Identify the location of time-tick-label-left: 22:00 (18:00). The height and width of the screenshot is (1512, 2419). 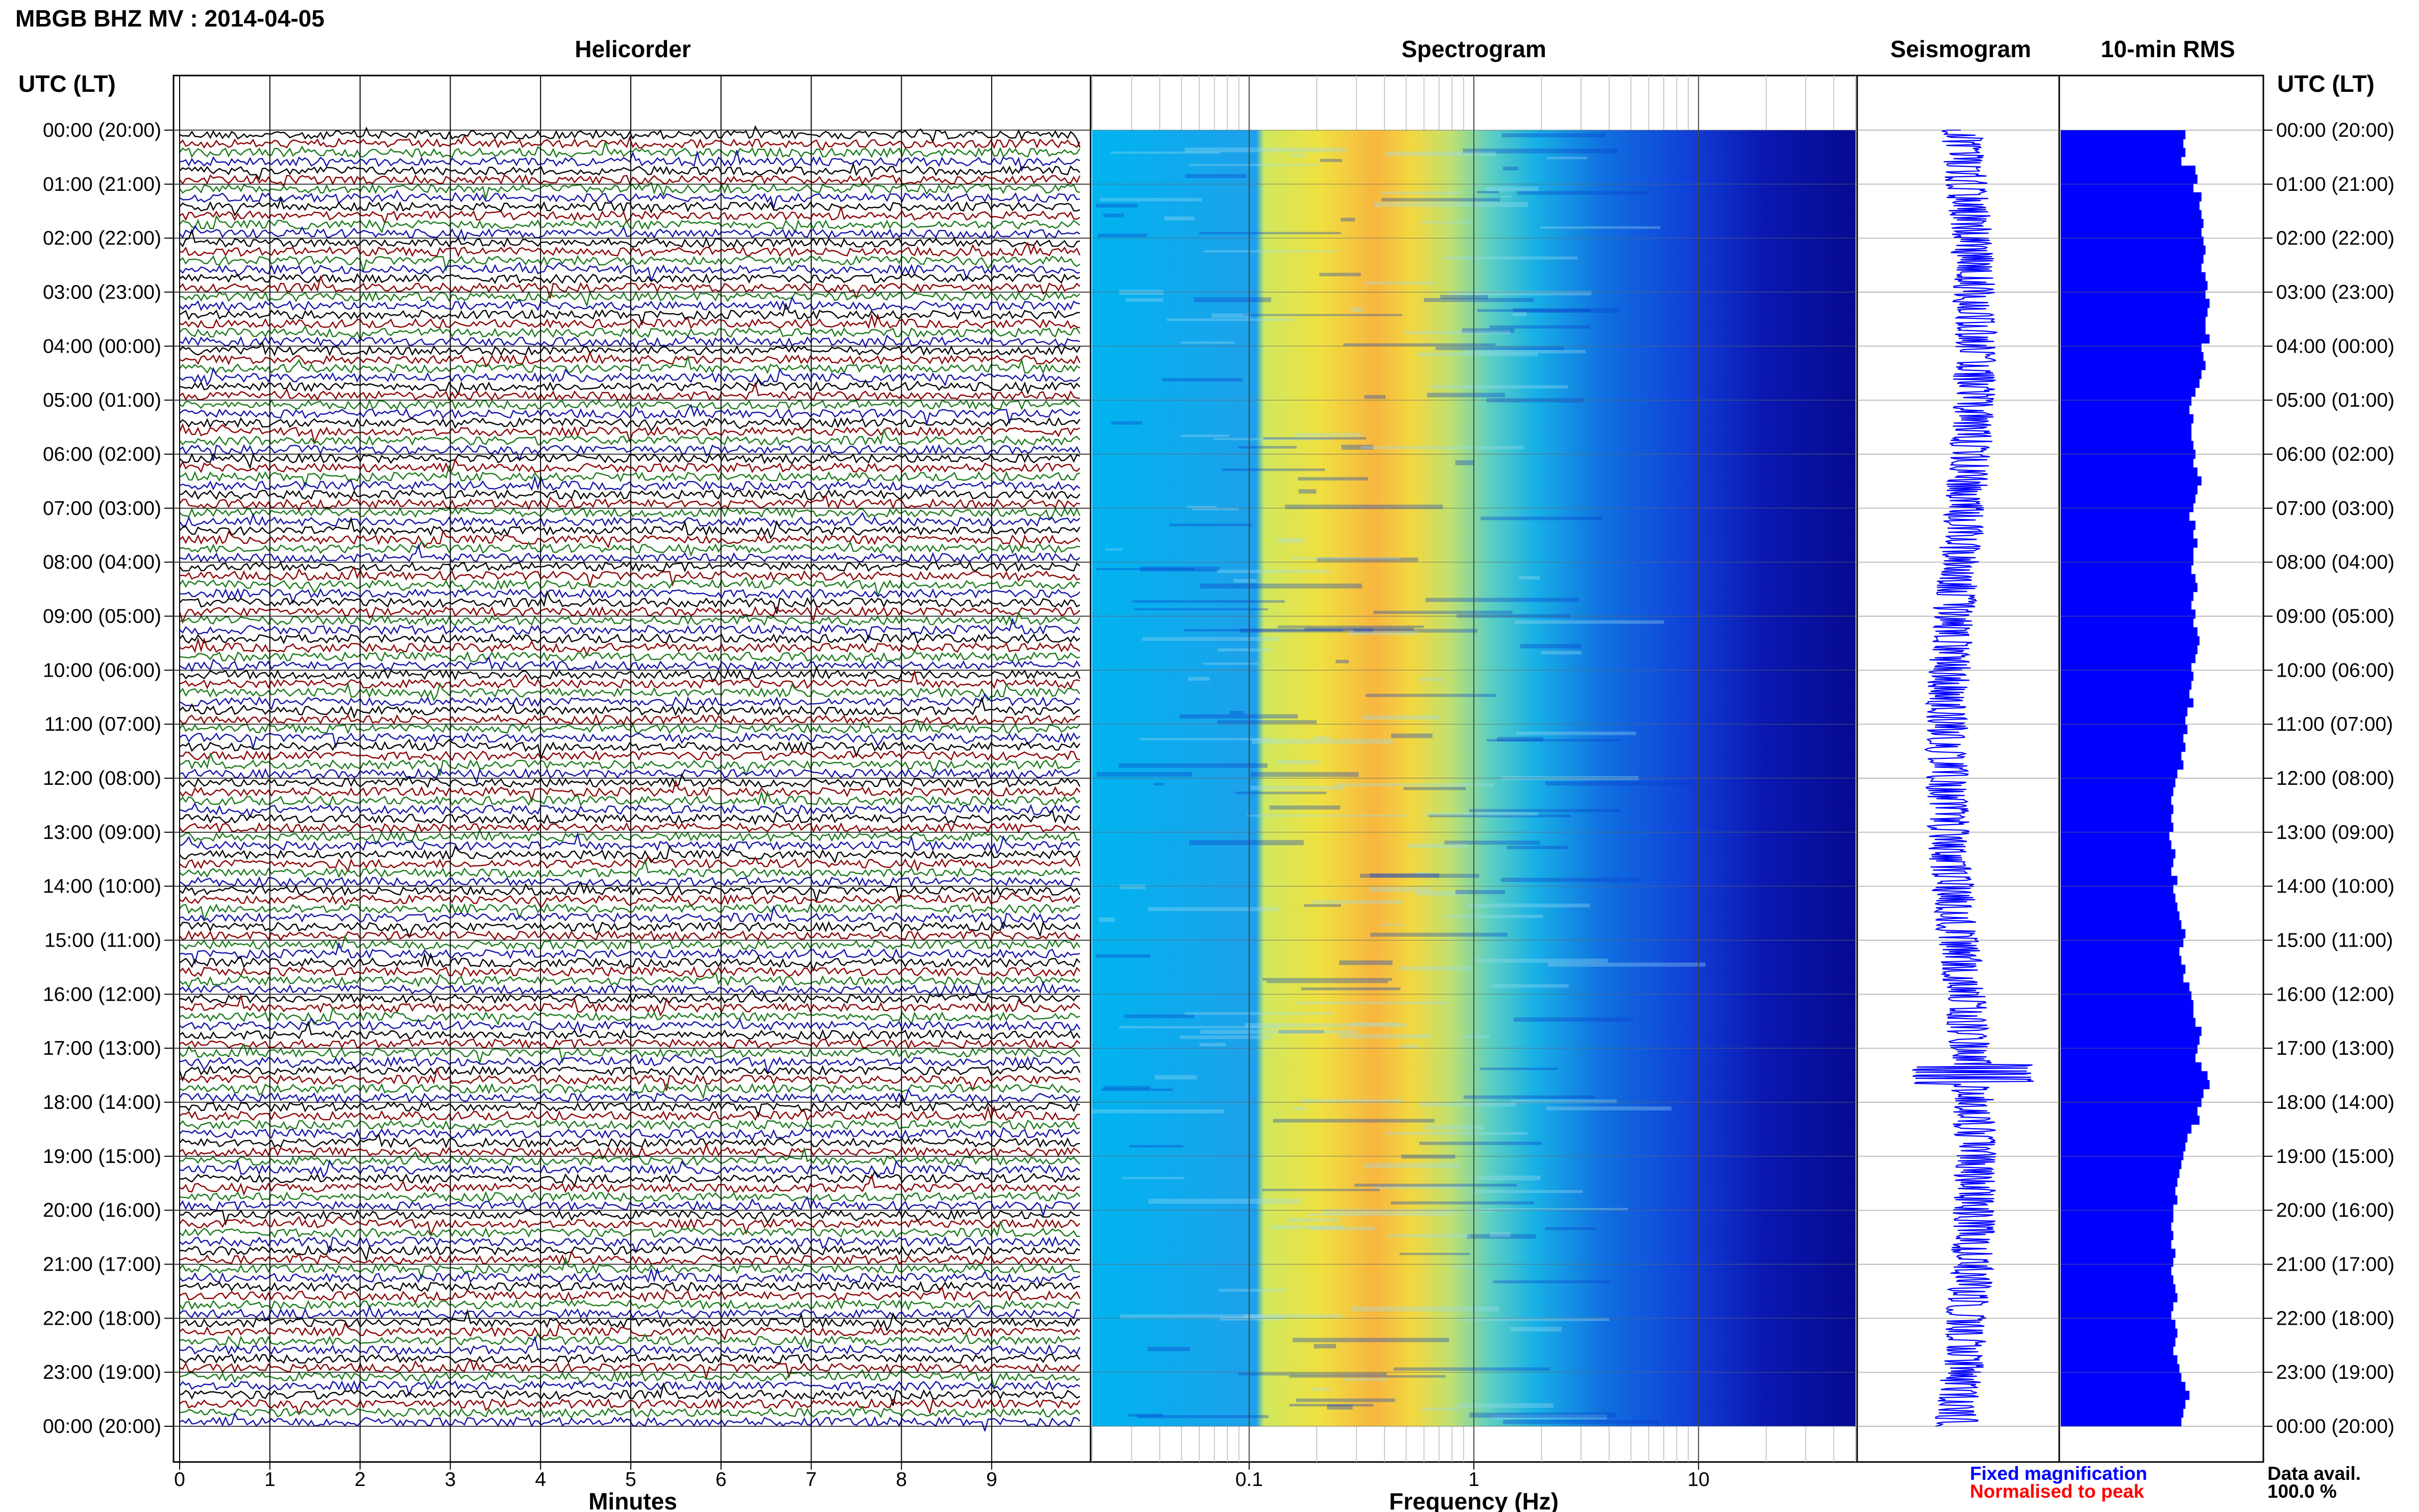
(102, 1318).